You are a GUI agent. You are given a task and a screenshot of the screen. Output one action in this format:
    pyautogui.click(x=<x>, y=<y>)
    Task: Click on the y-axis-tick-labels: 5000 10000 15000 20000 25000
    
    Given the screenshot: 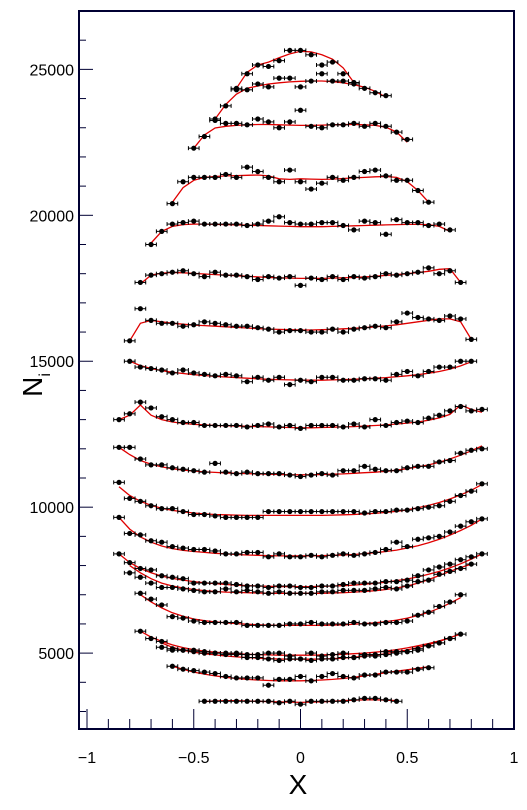 What is the action you would take?
    pyautogui.click(x=52, y=362)
    